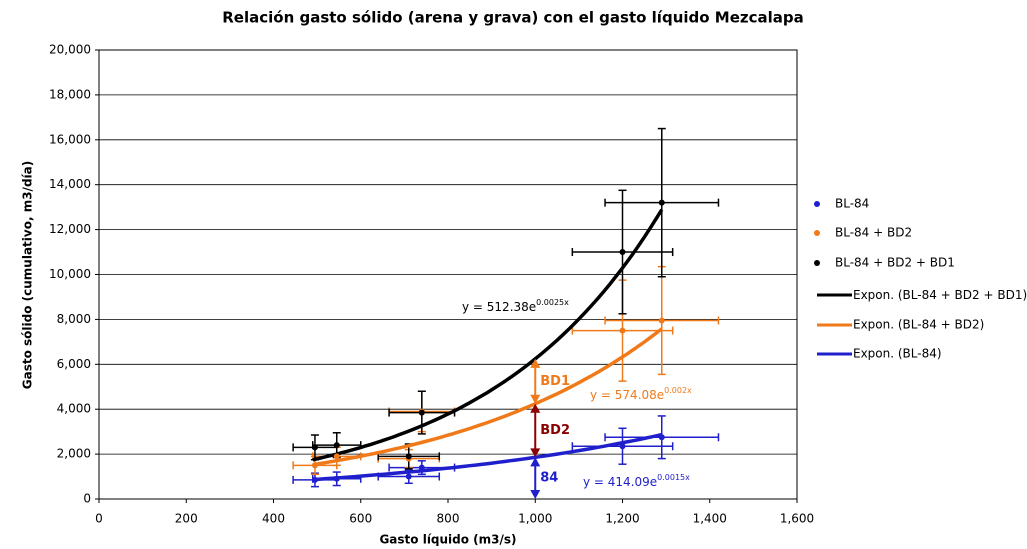 Image resolution: width=1027 pixels, height=549 pixels. Describe the element at coordinates (797, 519) in the screenshot. I see `x-tick-label: 1,600` at that location.